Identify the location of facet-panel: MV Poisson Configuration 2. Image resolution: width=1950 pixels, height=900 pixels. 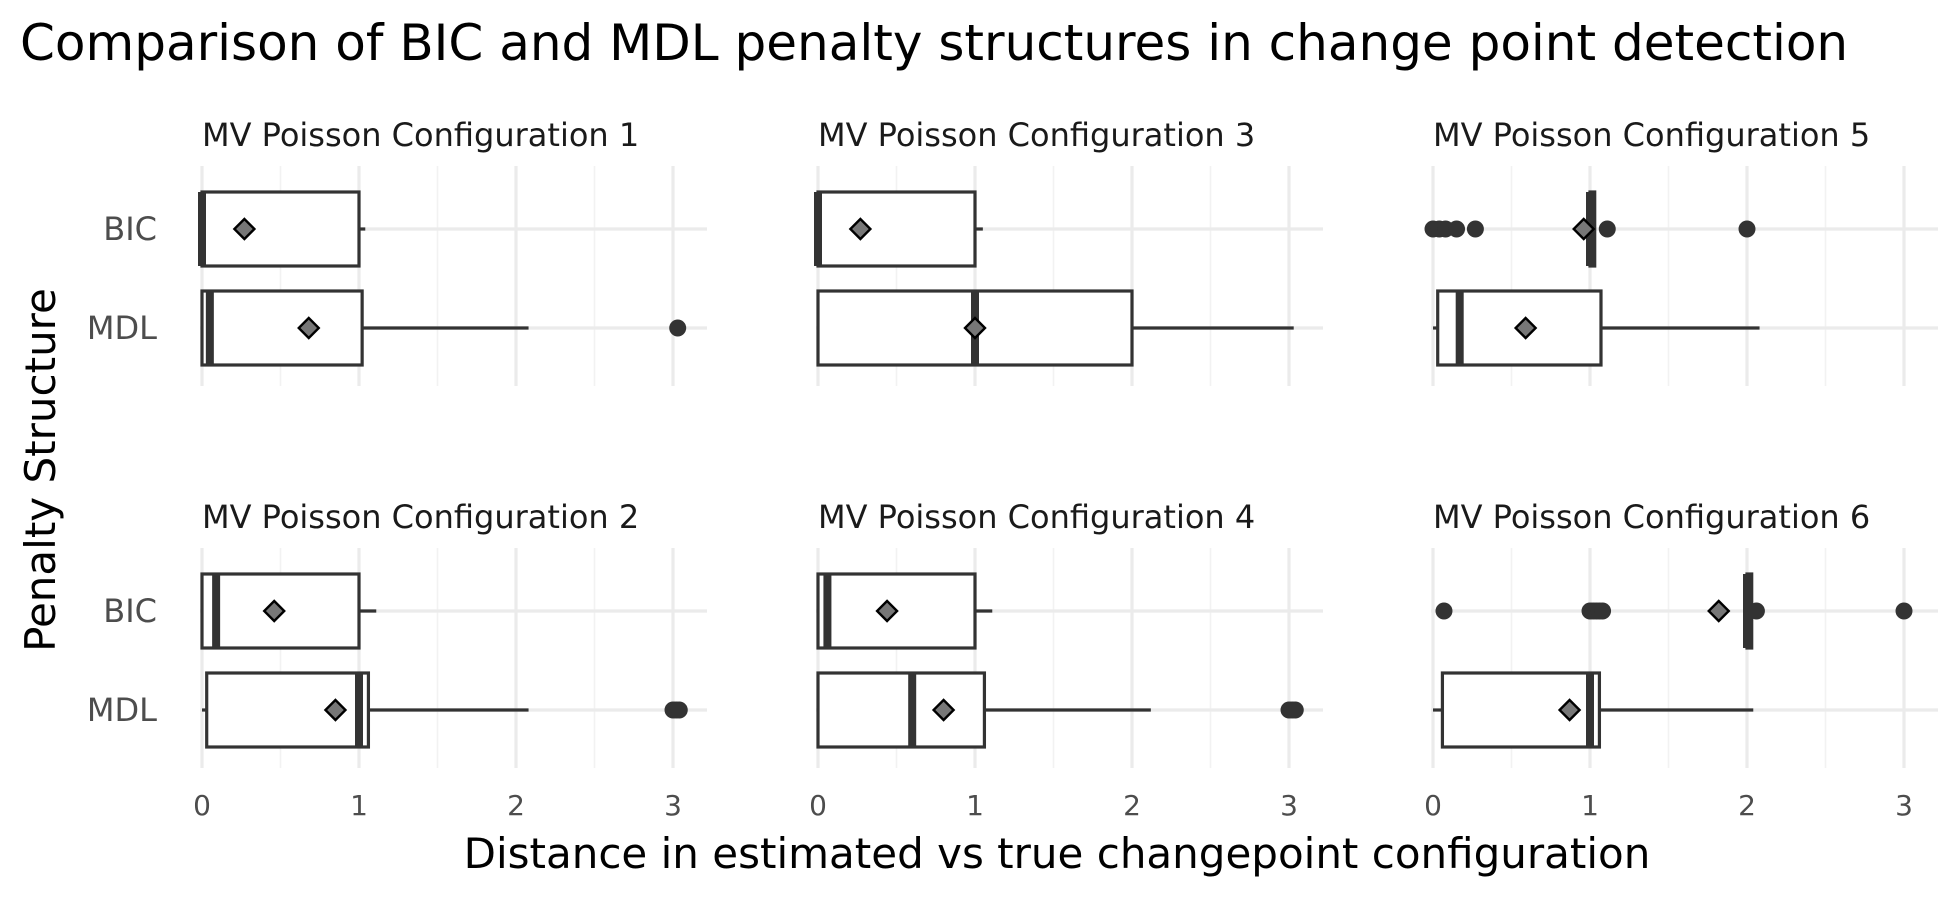
(453, 633).